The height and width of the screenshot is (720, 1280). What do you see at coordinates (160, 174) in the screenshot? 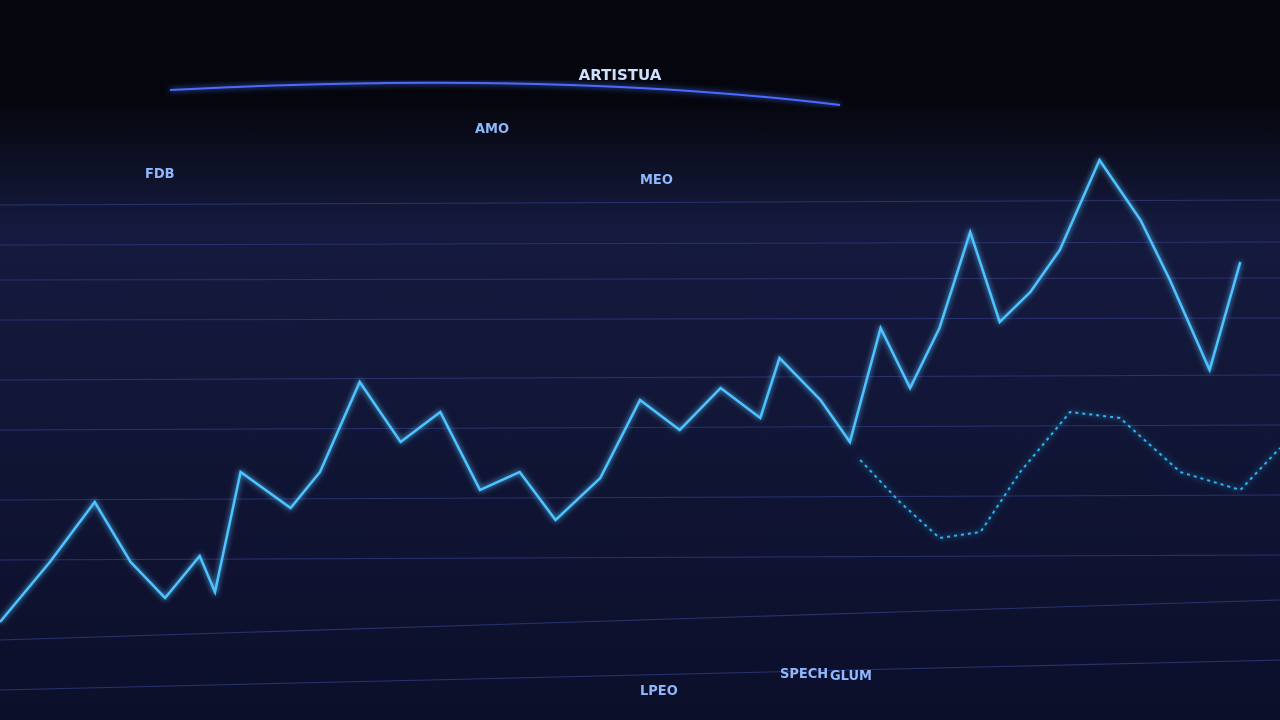
I see `annotation: FDB` at bounding box center [160, 174].